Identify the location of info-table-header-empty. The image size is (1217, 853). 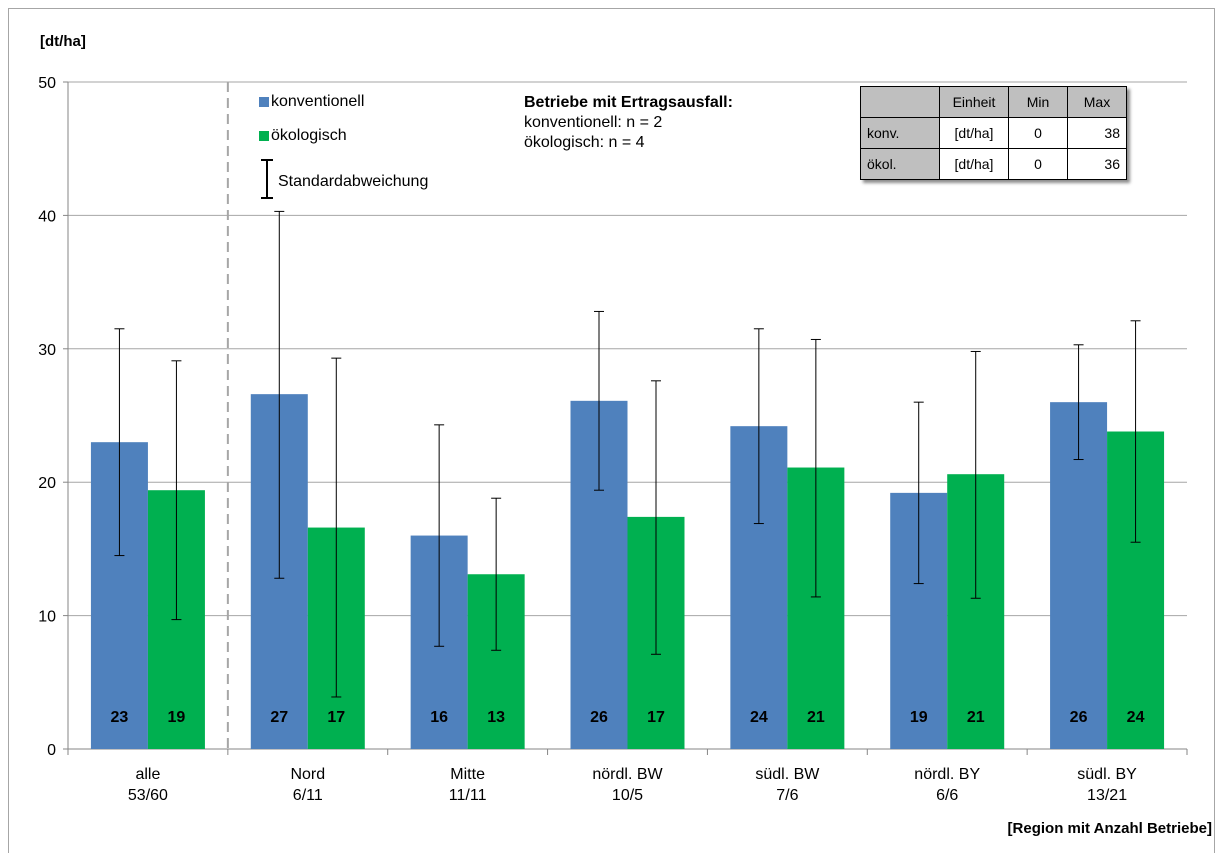
(900, 102).